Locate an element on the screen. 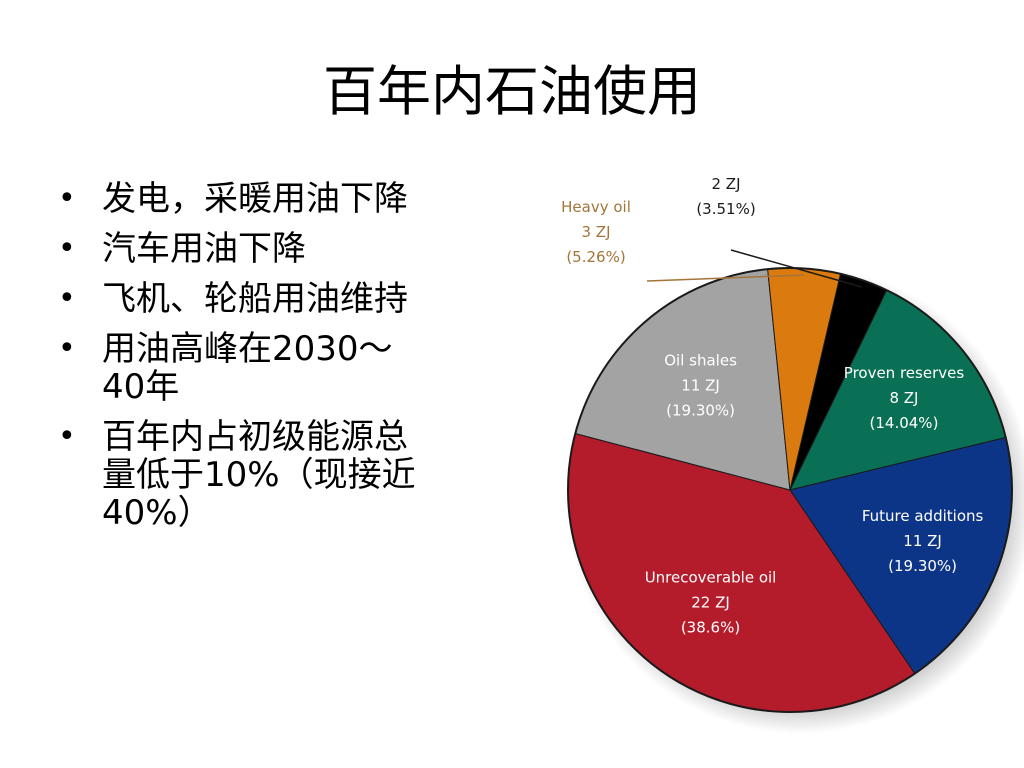 The height and width of the screenshot is (768, 1024). bullet-item: • 汽车用油下降 is located at coordinates (238, 249).